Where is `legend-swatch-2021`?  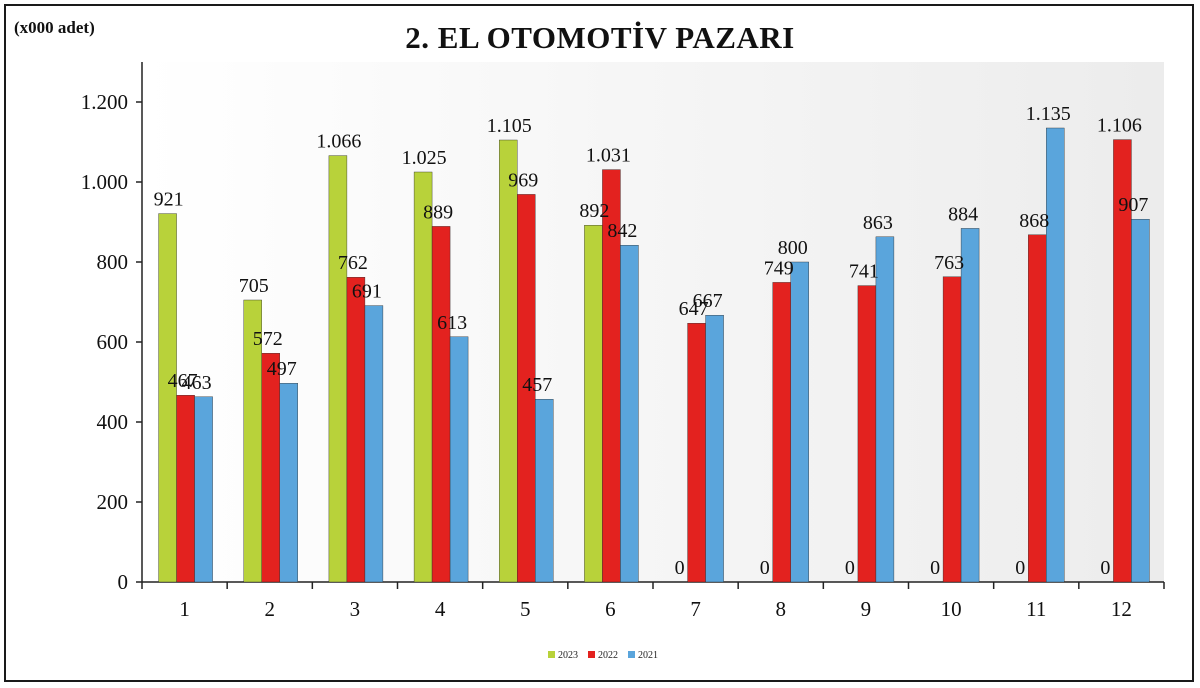 legend-swatch-2021 is located at coordinates (631, 654).